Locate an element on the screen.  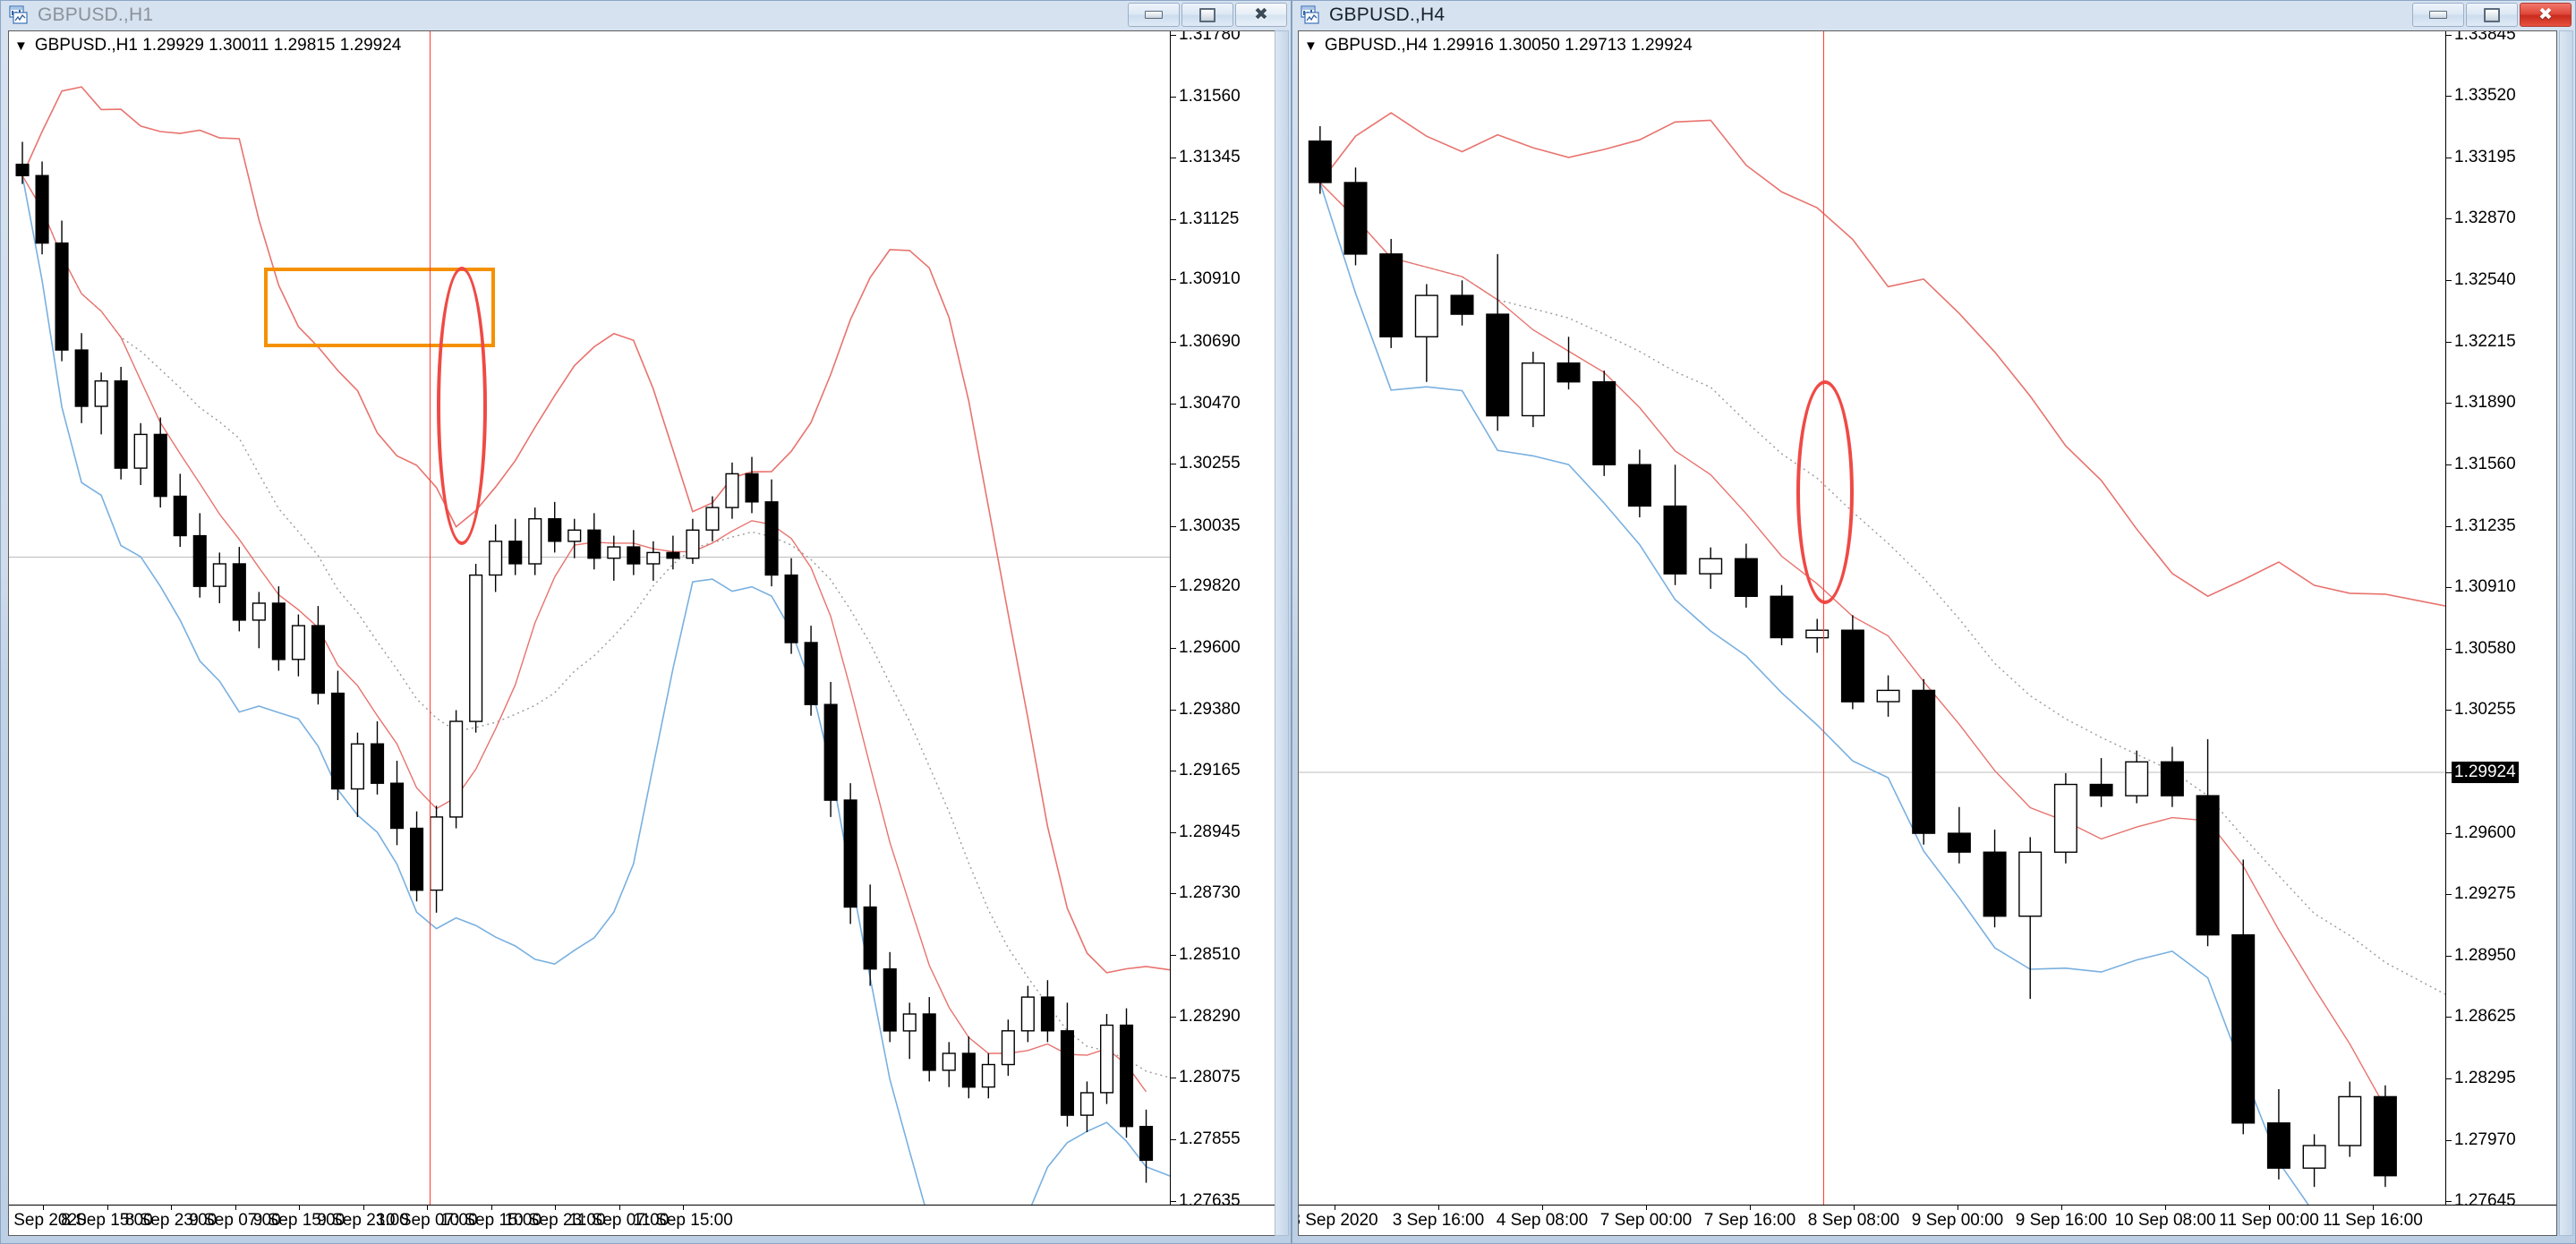
price-axis-label: 1.30255 is located at coordinates (1210, 463).